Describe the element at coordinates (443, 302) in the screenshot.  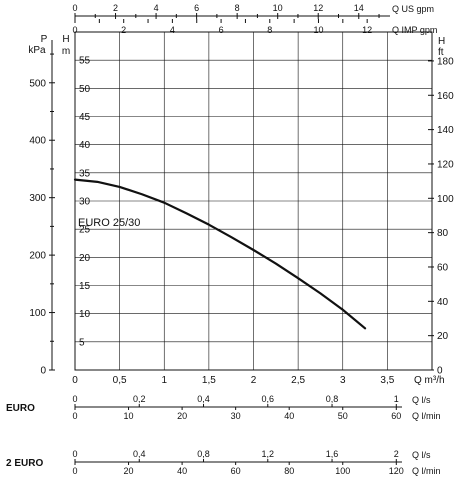
I see `ft-tick-label: 40` at that location.